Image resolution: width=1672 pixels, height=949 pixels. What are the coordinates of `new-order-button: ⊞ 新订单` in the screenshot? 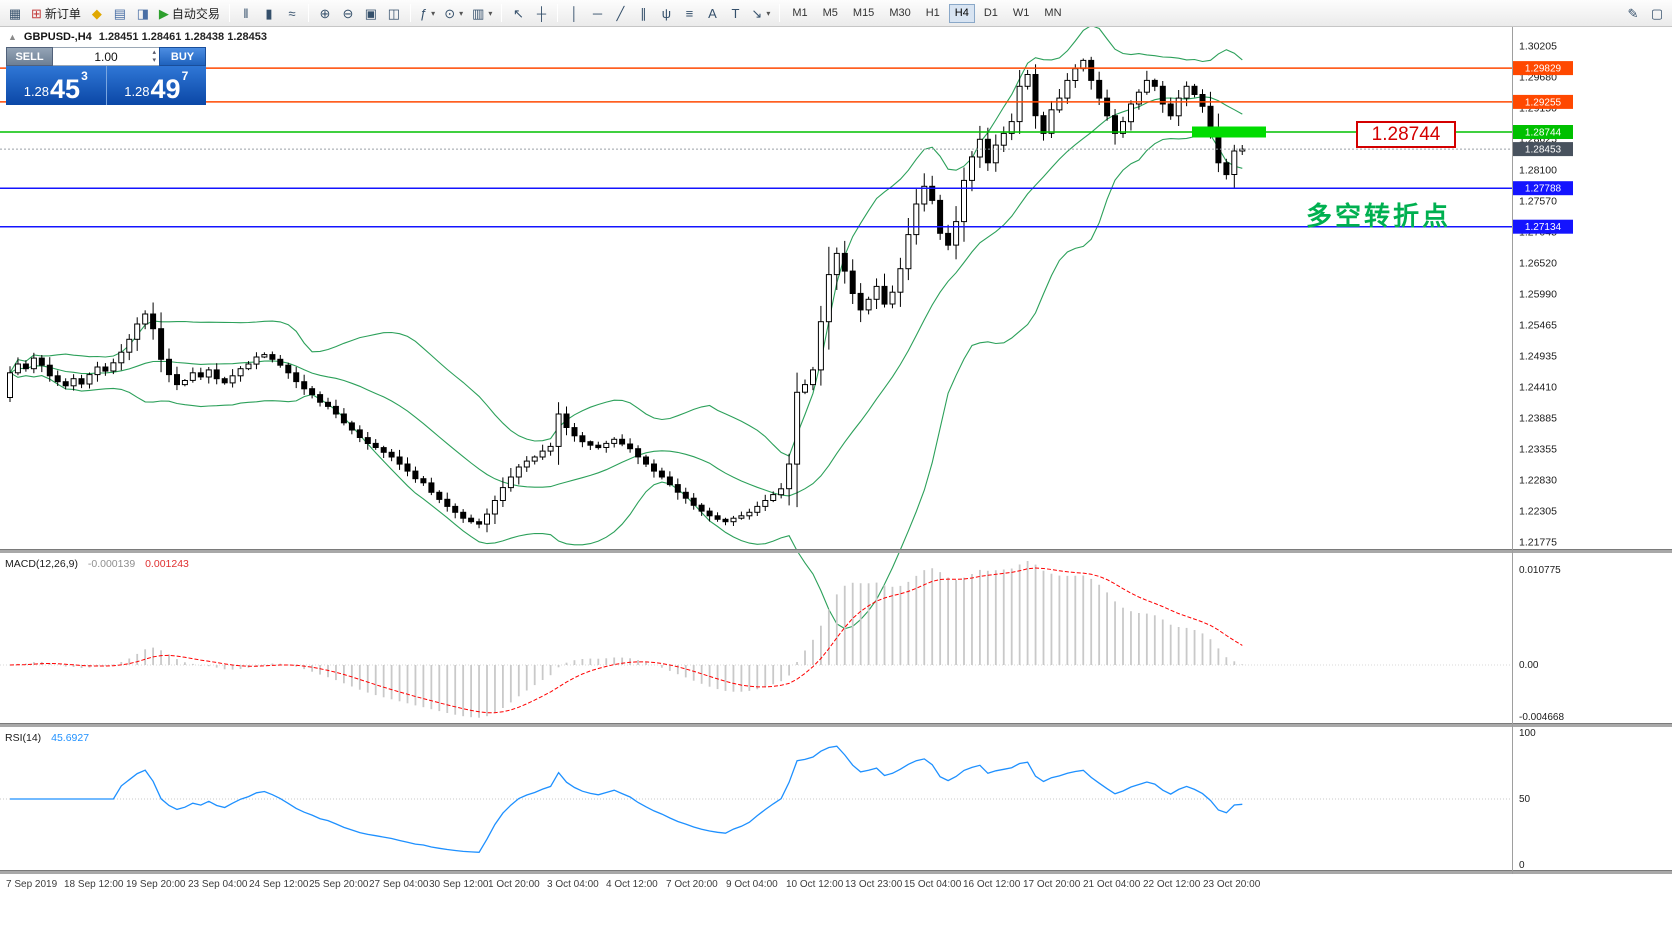 It's located at (56, 13).